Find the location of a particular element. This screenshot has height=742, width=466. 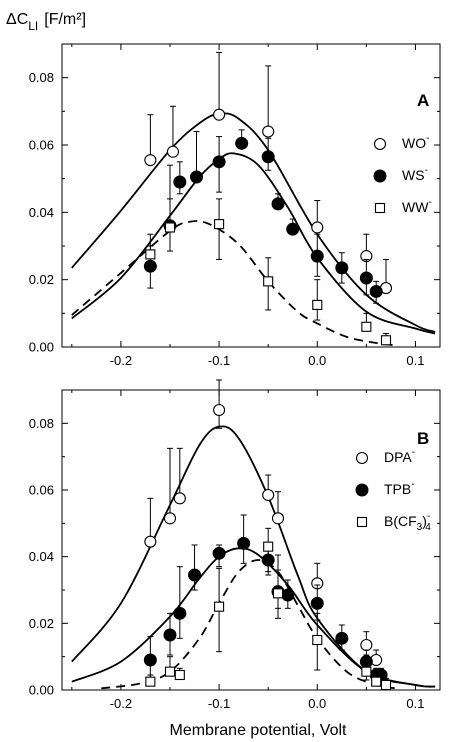

legend-item-2: WW- is located at coordinates (403, 206).